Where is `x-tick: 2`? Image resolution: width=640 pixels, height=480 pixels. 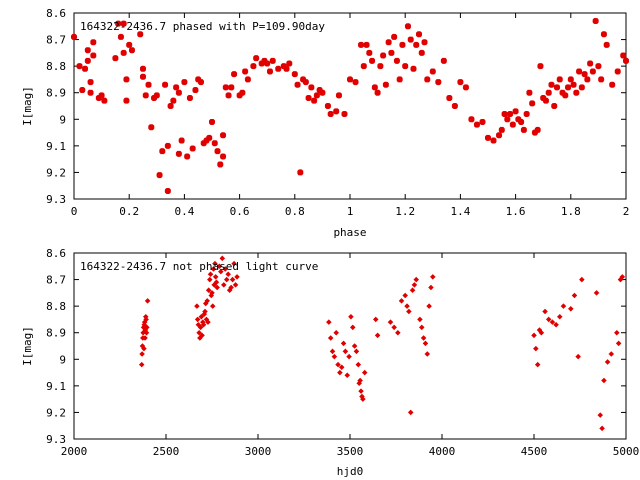 x-tick: 2 is located at coordinates (626, 115).